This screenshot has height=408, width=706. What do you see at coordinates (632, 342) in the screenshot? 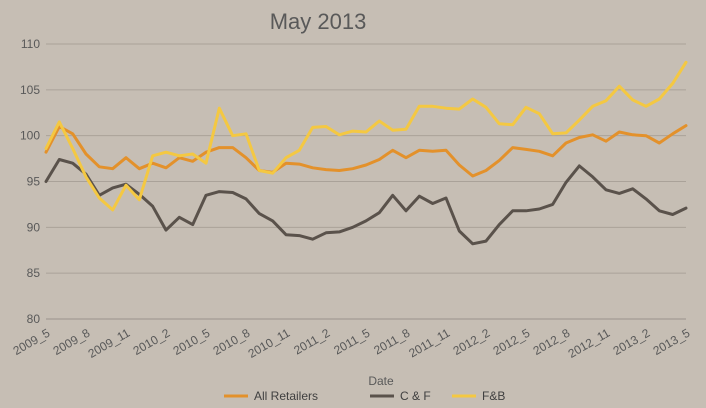
I see `x-tick-label: 2013_2` at bounding box center [632, 342].